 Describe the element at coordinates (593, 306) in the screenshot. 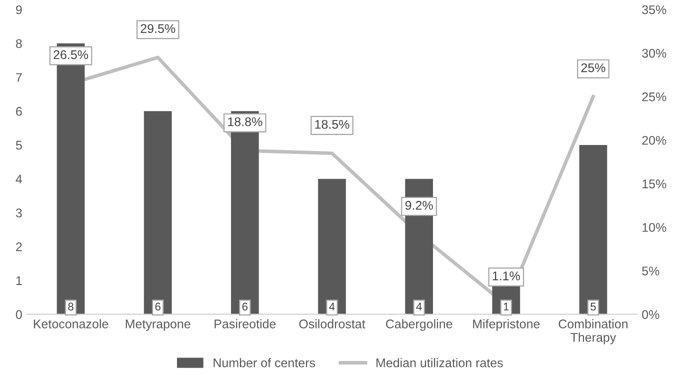

I see `data-label: 5` at that location.